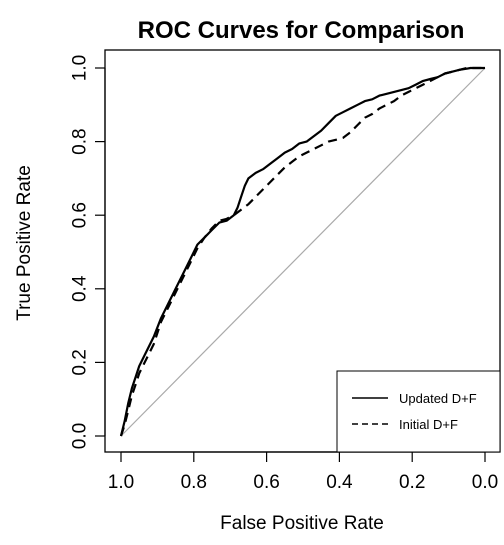  I want to click on y-tick-label: 1.0, so click(80, 68).